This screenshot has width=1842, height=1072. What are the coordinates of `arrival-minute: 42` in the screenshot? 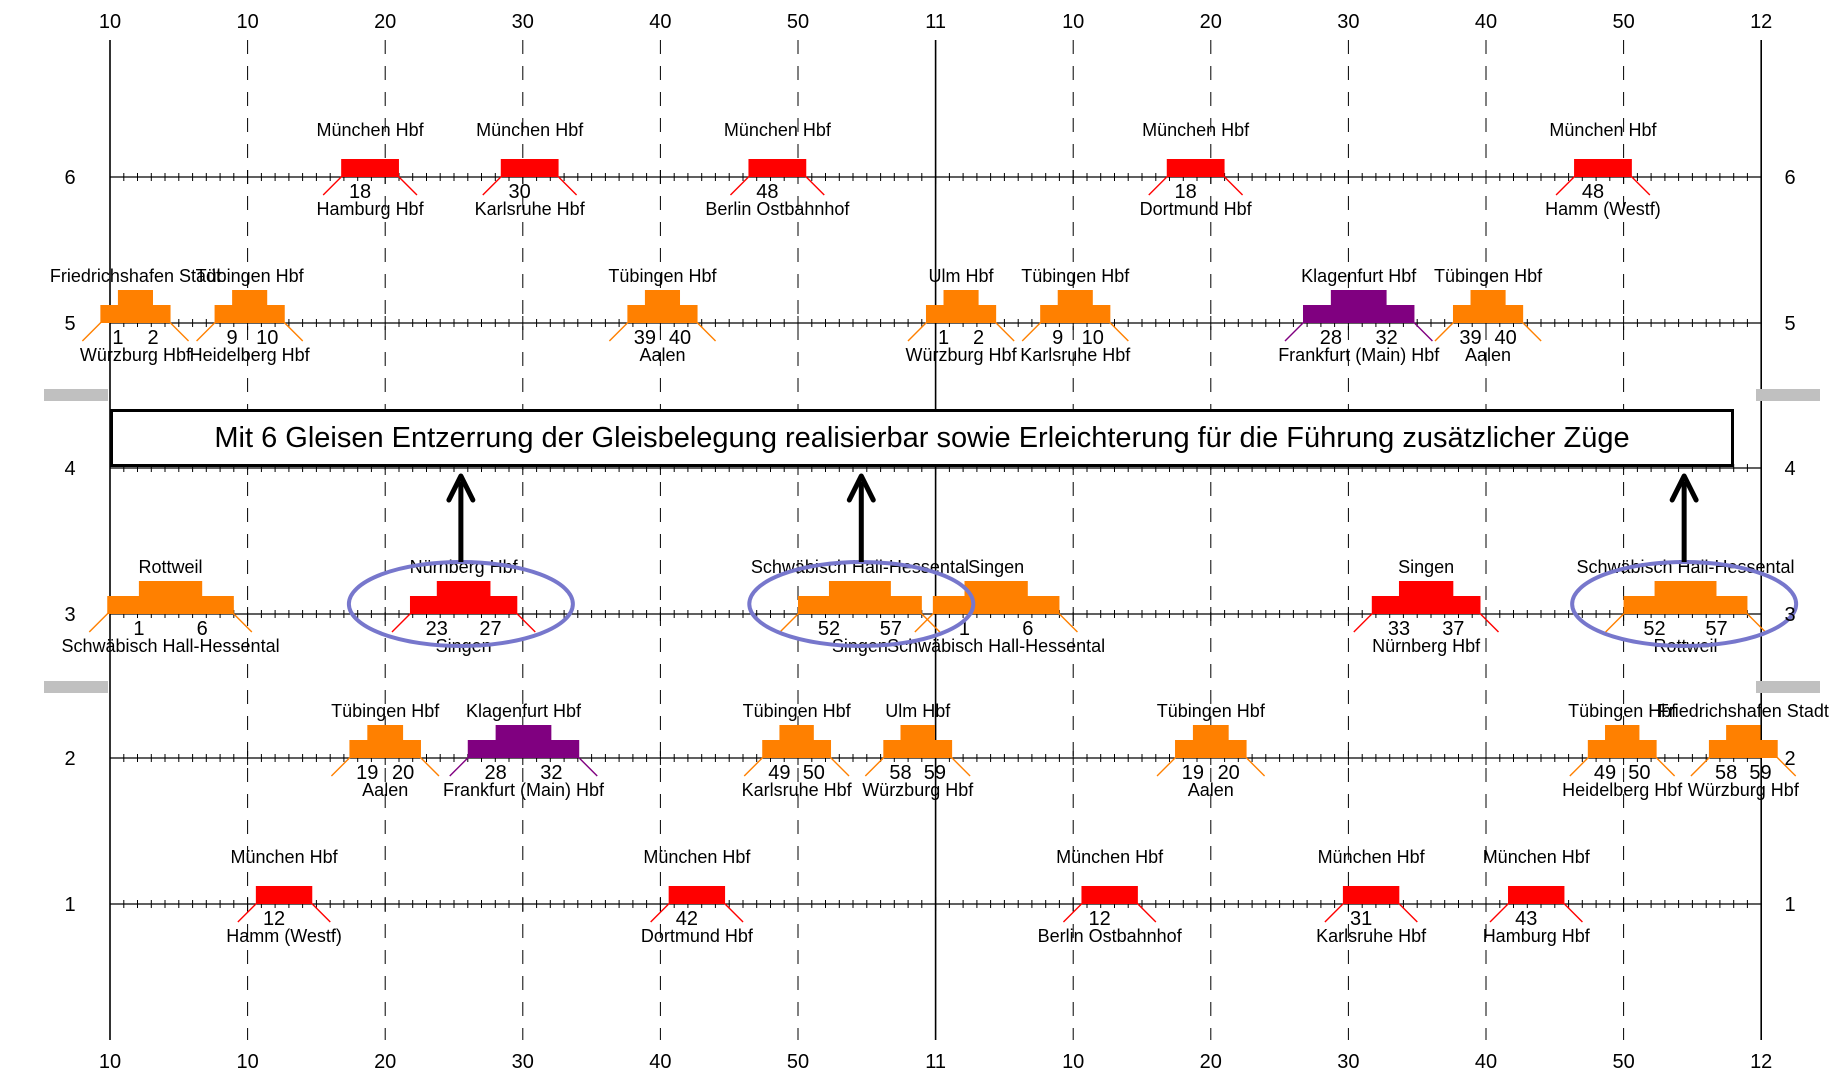 It's located at (687, 919).